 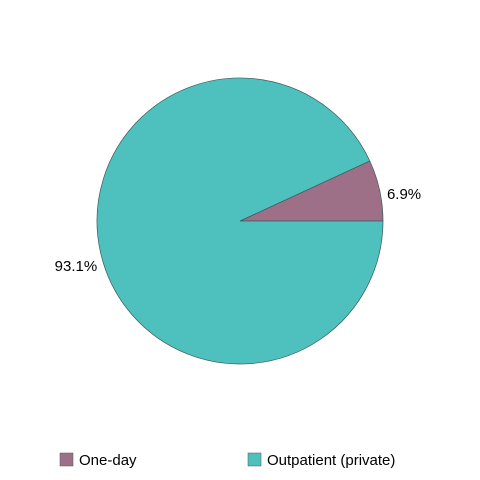 I want to click on legend-label: One-day, so click(x=108, y=460).